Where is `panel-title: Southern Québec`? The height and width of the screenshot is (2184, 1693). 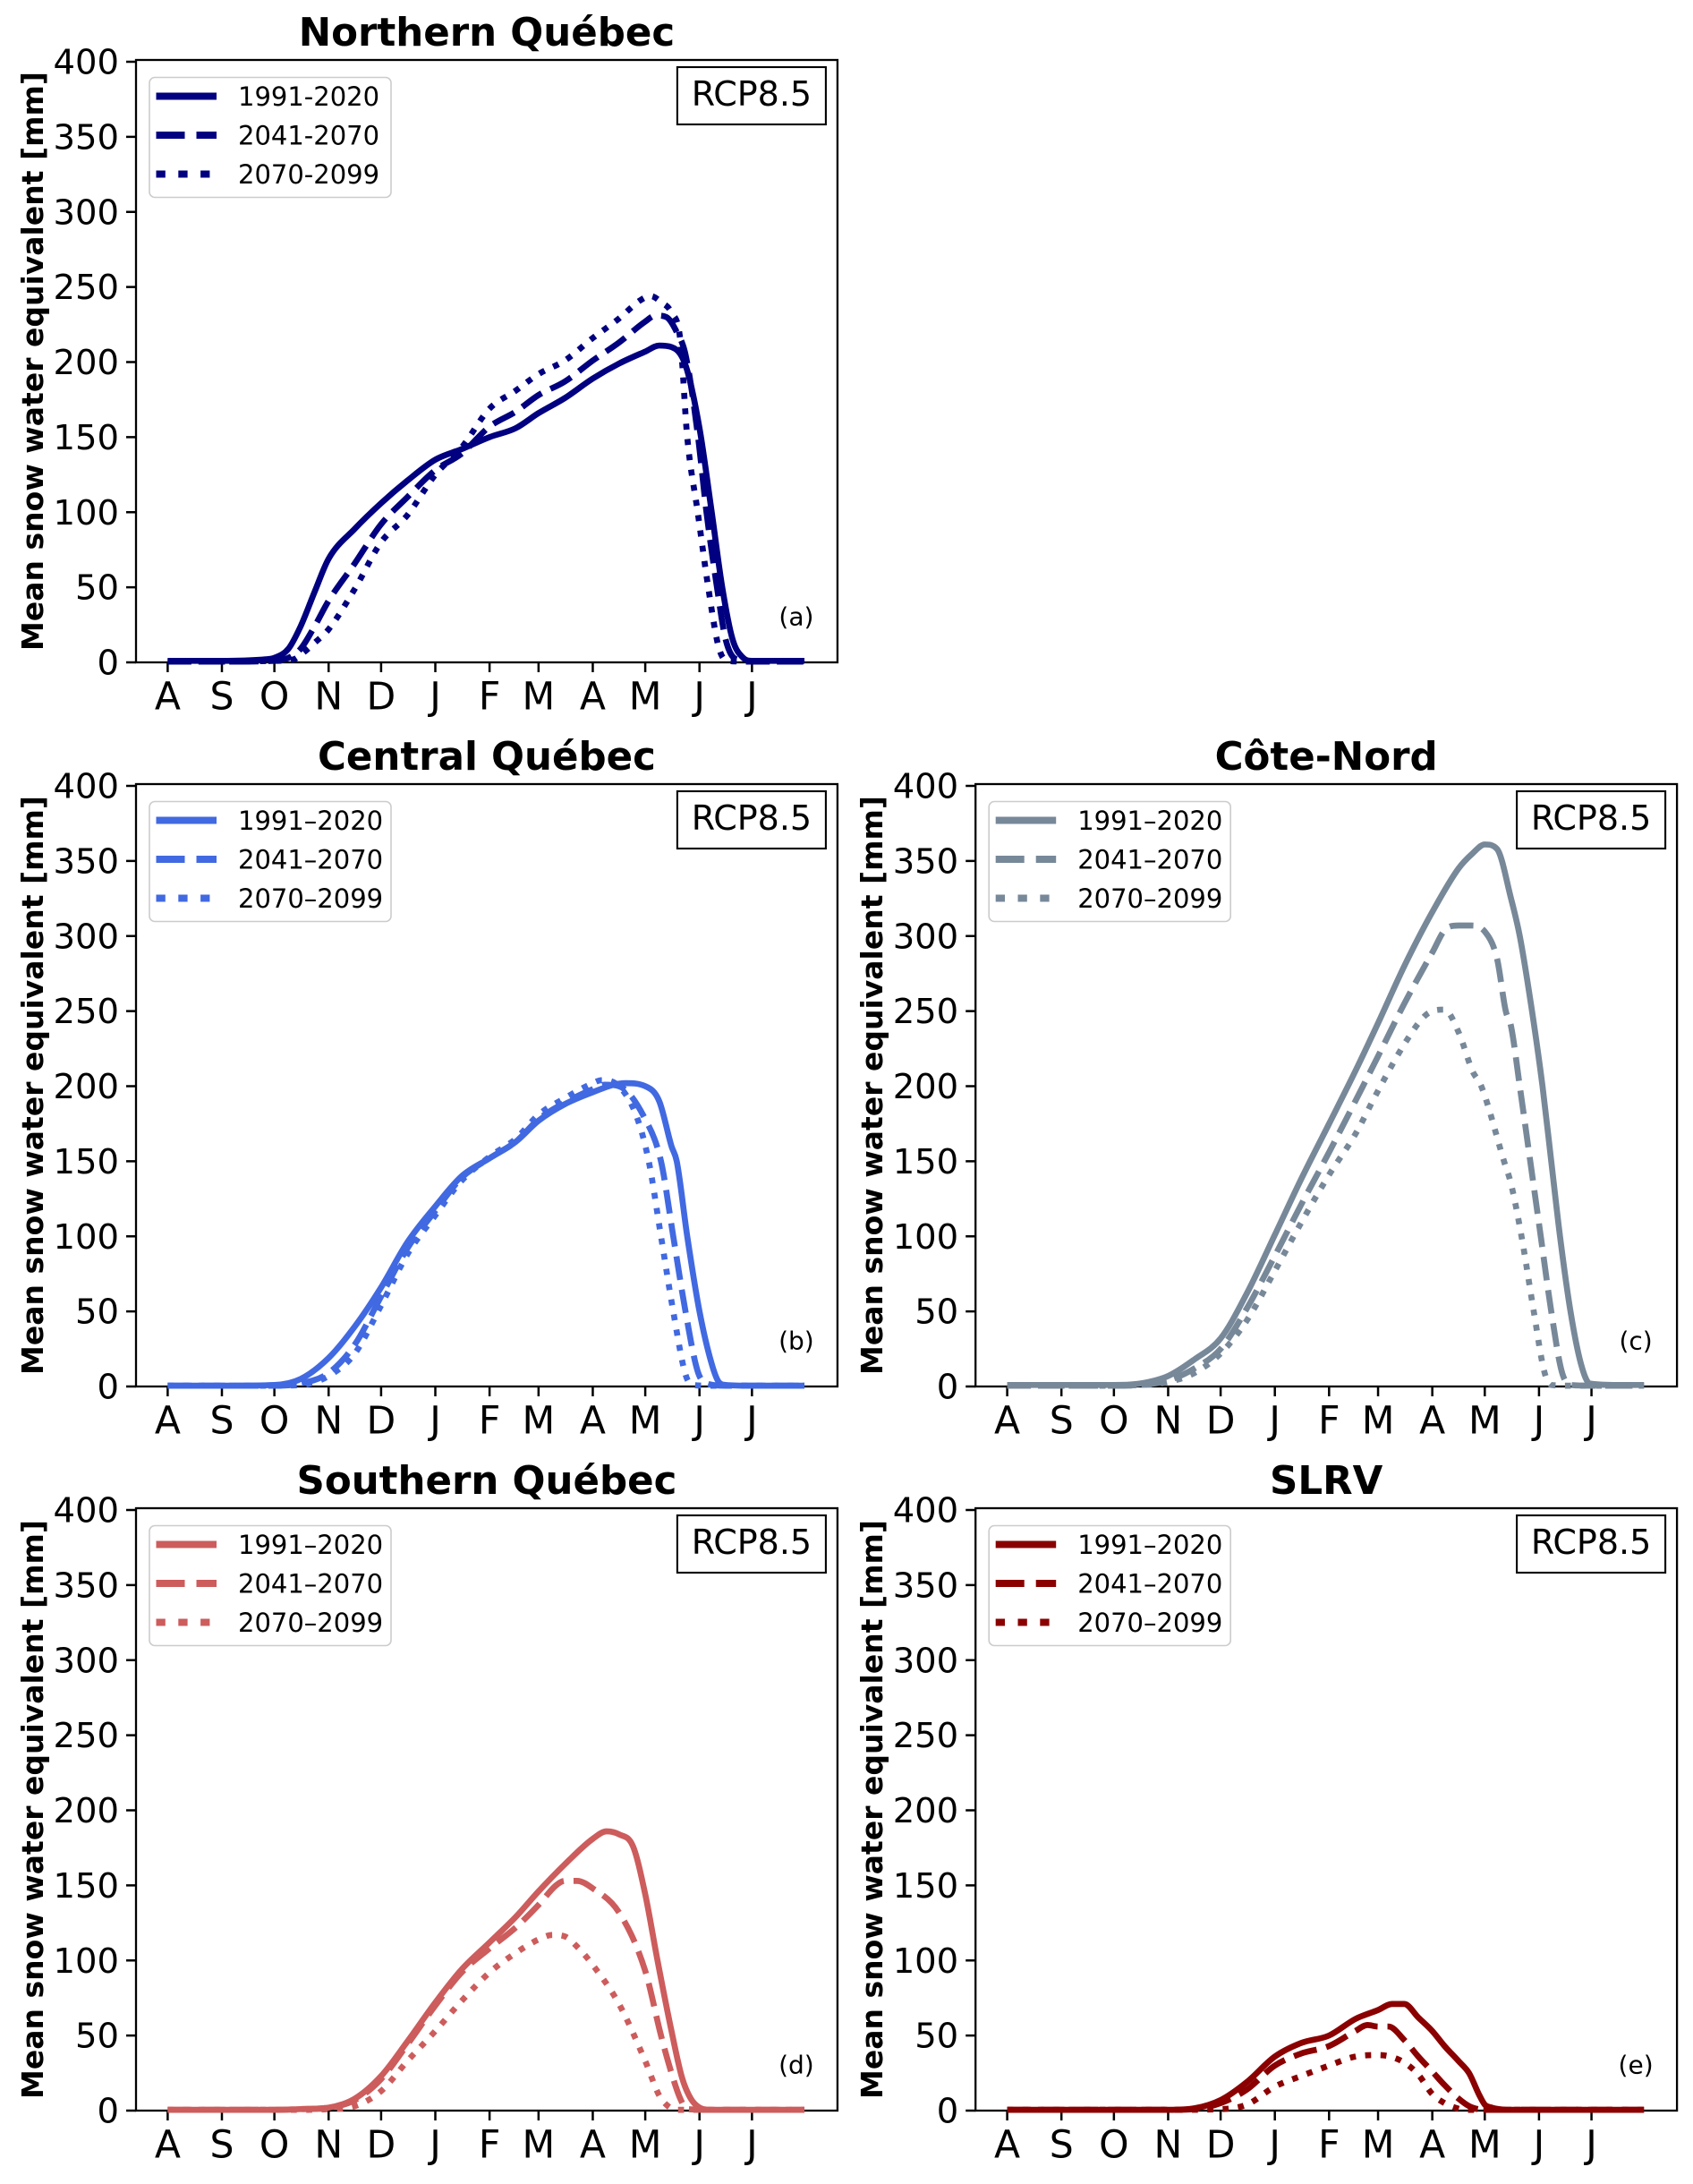 panel-title: Southern Québec is located at coordinates (487, 1481).